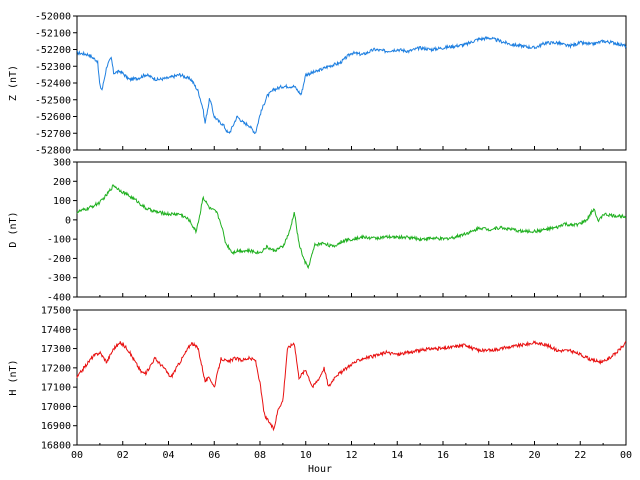 The width and height of the screenshot is (640, 480). I want to click on y-tick-label: -300, so click(59, 278).